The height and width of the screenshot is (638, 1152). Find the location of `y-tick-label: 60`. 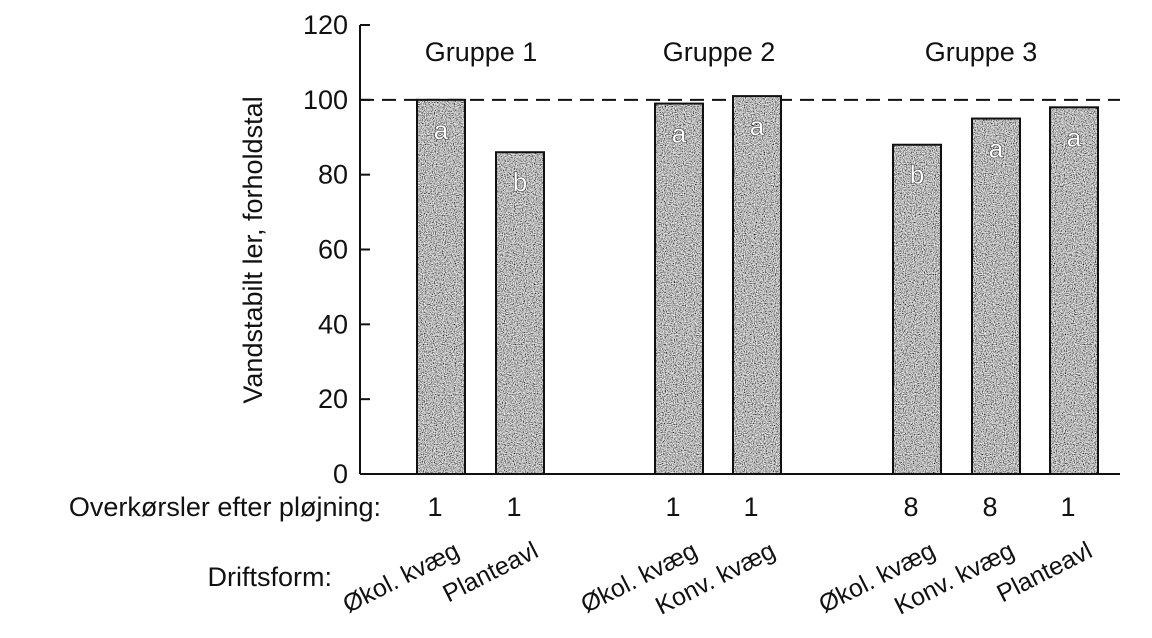

y-tick-label: 60 is located at coordinates (333, 250).